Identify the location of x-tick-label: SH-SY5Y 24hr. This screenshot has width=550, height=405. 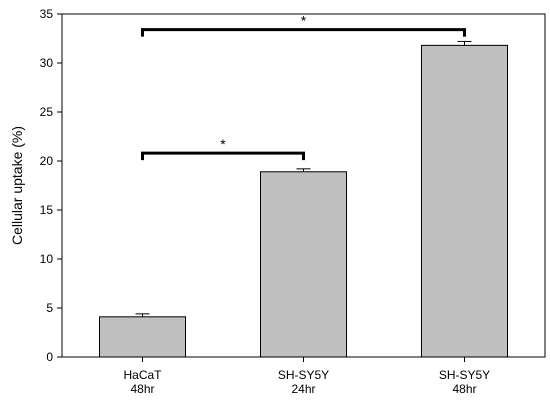
(303, 382).